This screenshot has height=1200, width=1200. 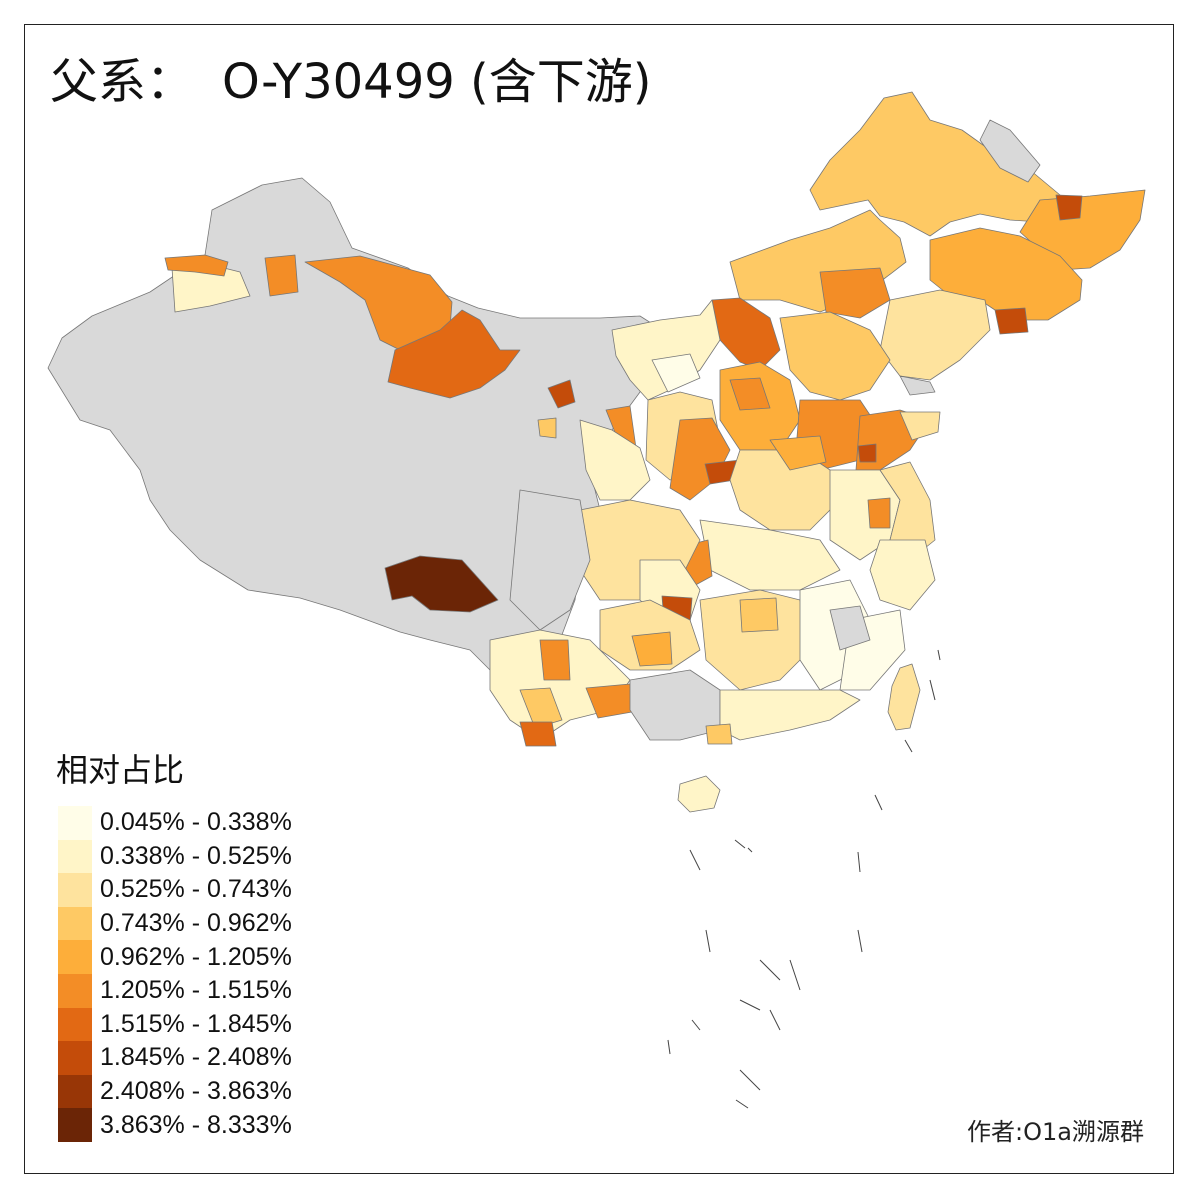 I want to click on region-jilin-dark, so click(x=1011, y=321).